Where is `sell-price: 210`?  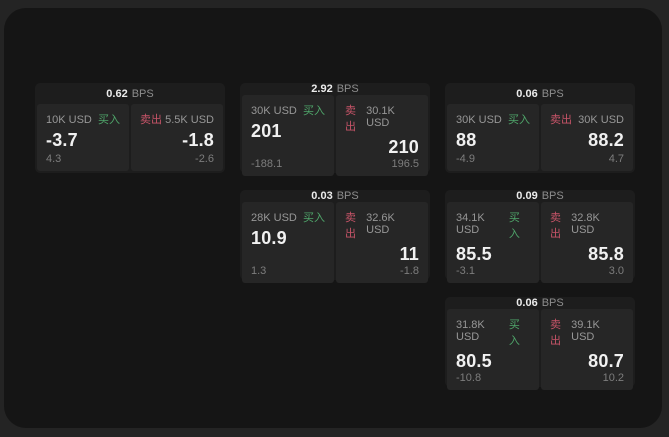 sell-price: 210 is located at coordinates (403, 147).